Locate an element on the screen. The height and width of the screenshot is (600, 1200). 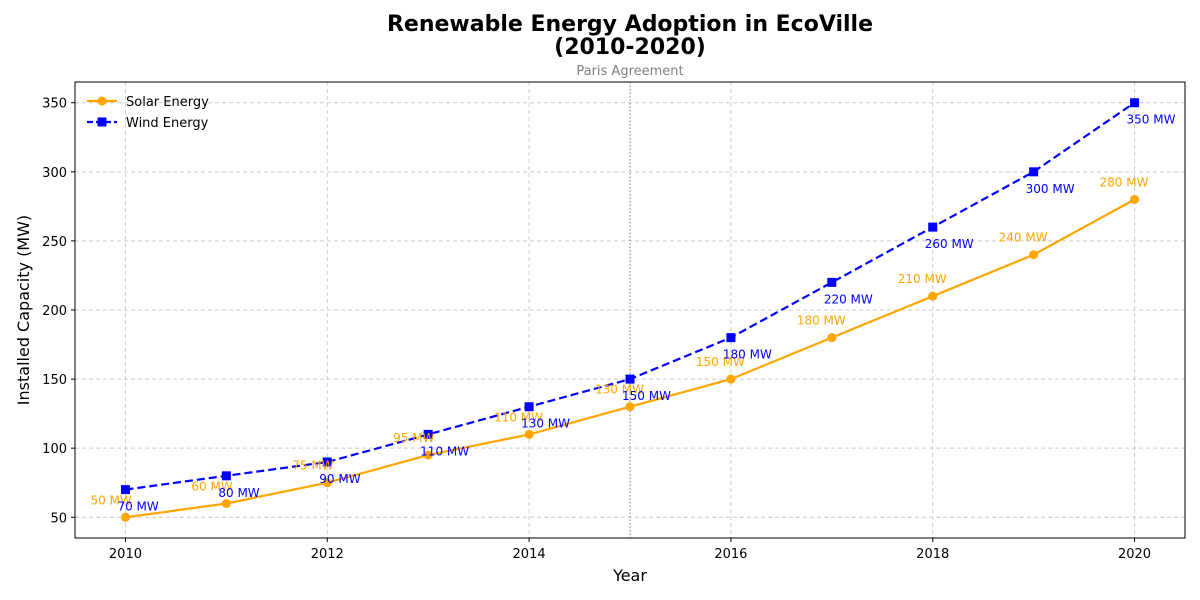
y-tick-label: 250 is located at coordinates (54, 242).